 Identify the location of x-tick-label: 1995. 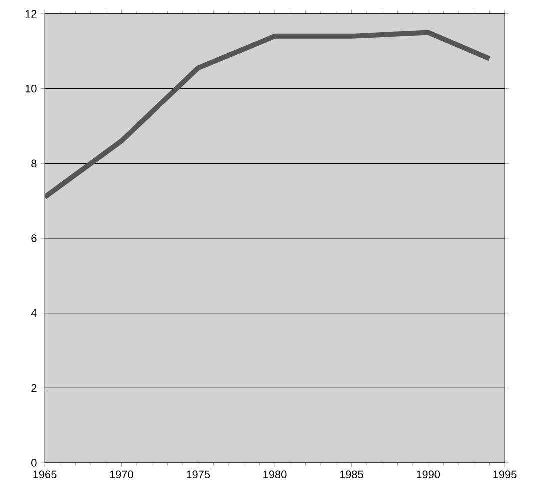
(505, 474).